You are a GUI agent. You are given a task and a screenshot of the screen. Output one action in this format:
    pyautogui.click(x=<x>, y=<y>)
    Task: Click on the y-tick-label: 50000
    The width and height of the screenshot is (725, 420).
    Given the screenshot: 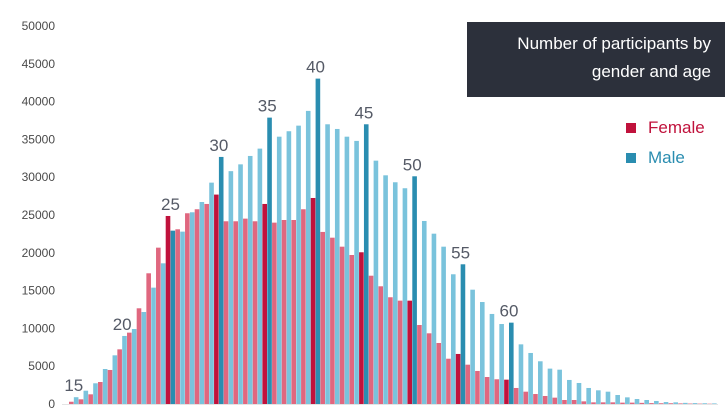 What is the action you would take?
    pyautogui.click(x=39, y=26)
    